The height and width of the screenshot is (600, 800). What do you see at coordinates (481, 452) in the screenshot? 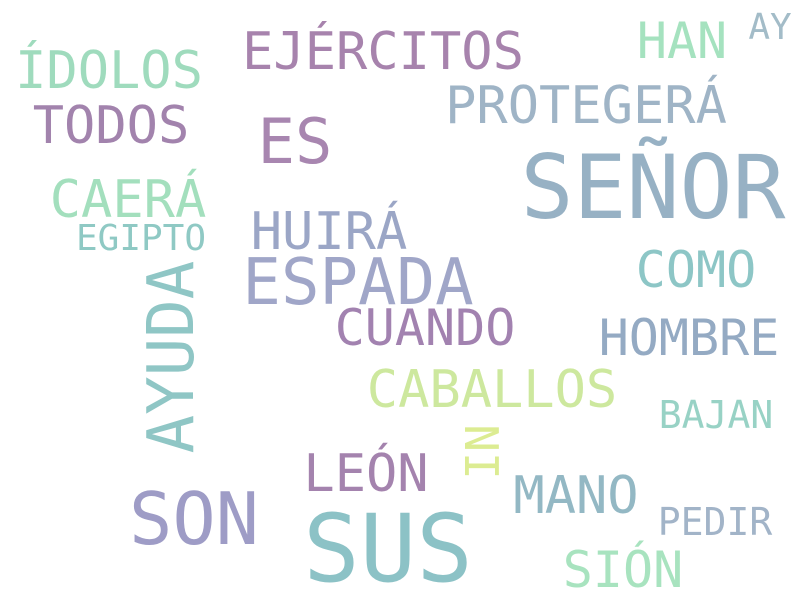
I see `word-ni: NI` at bounding box center [481, 452].